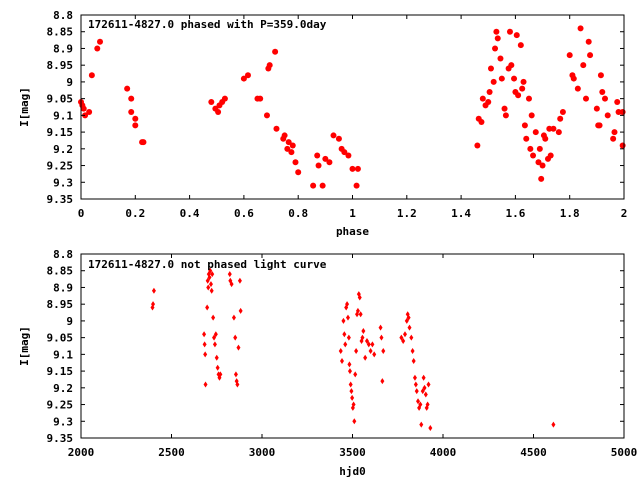 Image resolution: width=640 pixels, height=480 pixels. I want to click on phased-chart-title: 172611-4827.0 phased with P=359.0day, so click(207, 24).